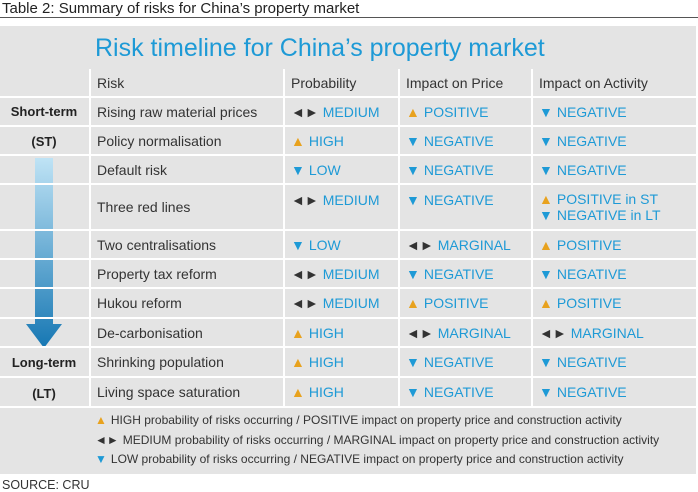  Describe the element at coordinates (44, 253) in the screenshot. I see `timeline-arrow` at that location.